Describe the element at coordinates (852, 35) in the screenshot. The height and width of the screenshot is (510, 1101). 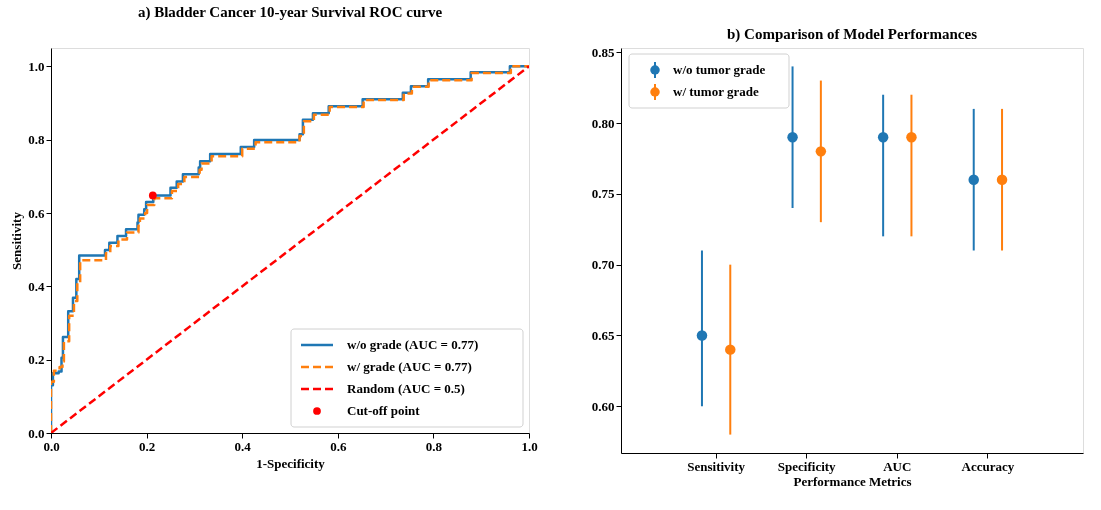
I see `chart-title: b) Comparison of Model Performances` at that location.